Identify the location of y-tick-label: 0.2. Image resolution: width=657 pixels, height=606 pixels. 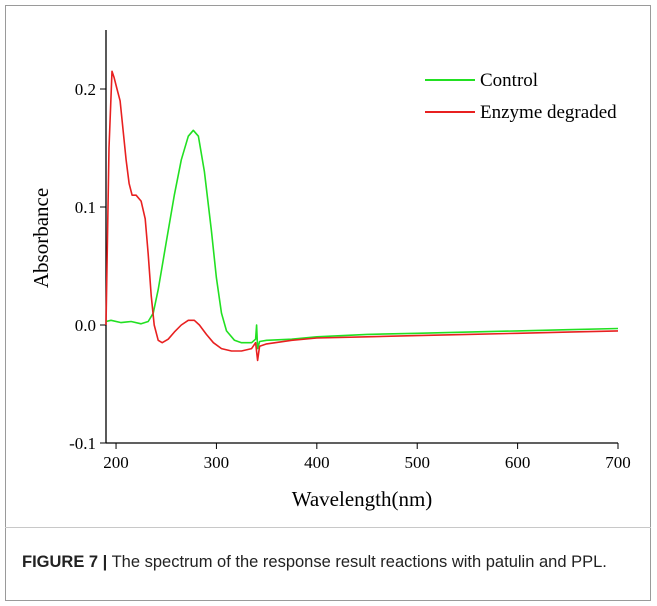
(85, 89).